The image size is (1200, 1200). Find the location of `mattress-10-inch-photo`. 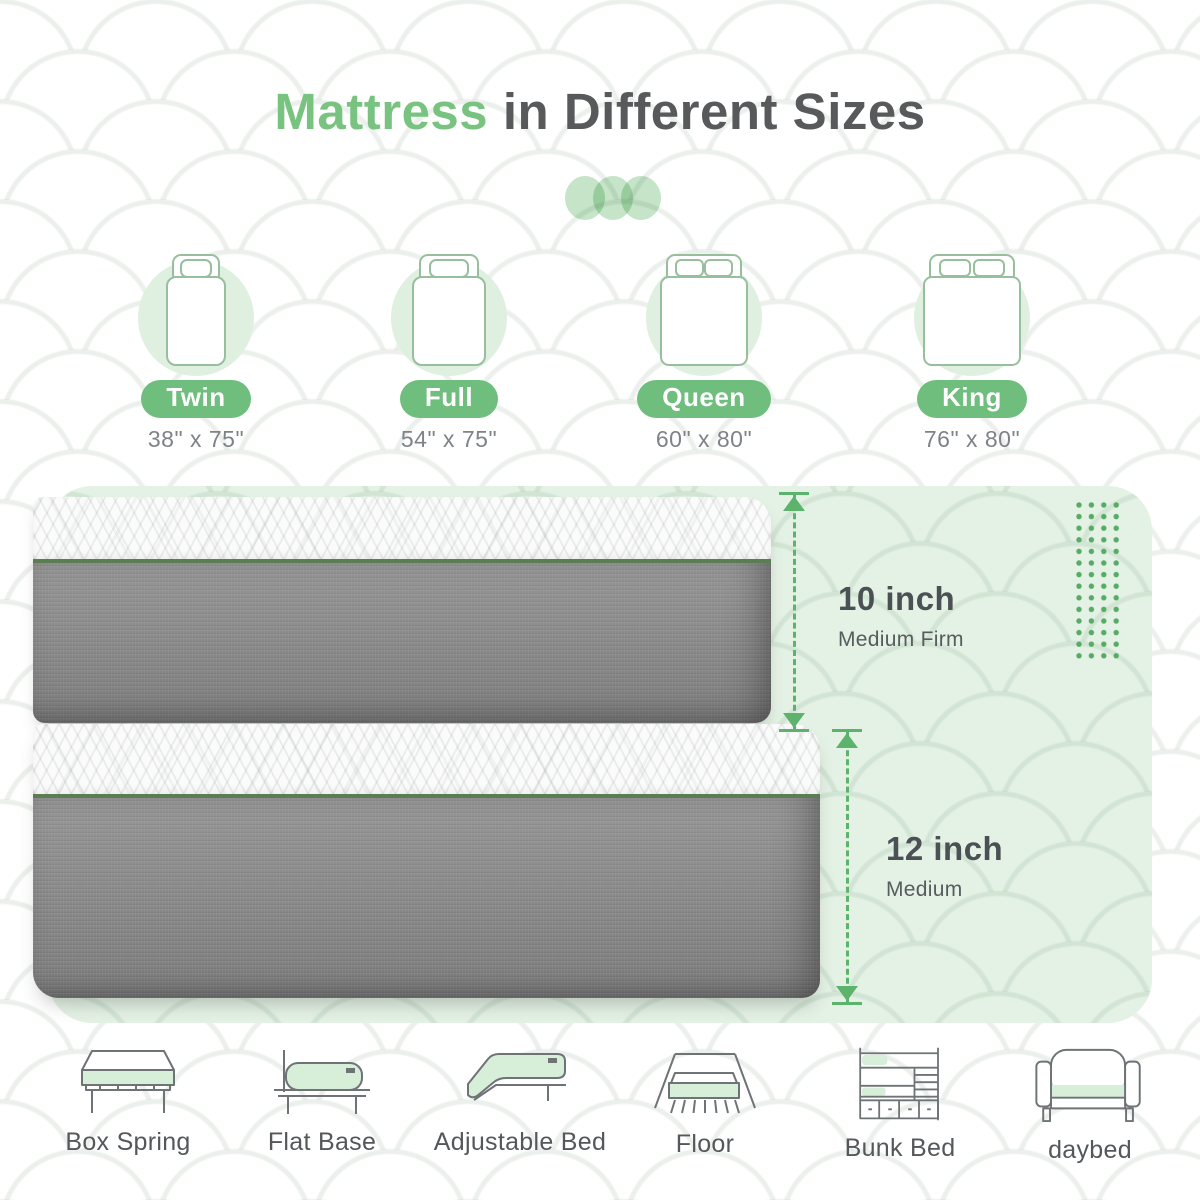

mattress-10-inch-photo is located at coordinates (402, 610).